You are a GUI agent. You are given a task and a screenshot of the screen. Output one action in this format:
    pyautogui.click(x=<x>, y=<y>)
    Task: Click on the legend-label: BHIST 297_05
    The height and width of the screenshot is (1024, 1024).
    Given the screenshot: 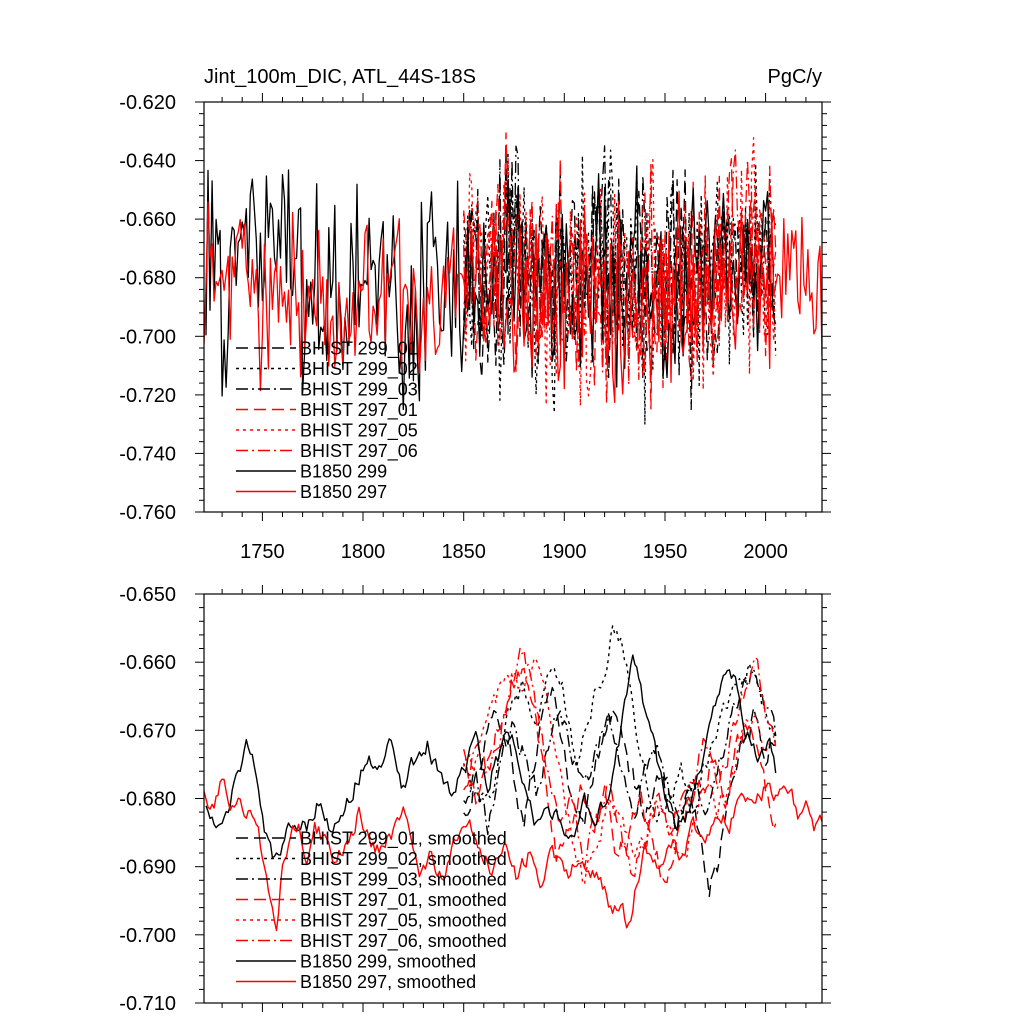 What is the action you would take?
    pyautogui.click(x=359, y=431)
    